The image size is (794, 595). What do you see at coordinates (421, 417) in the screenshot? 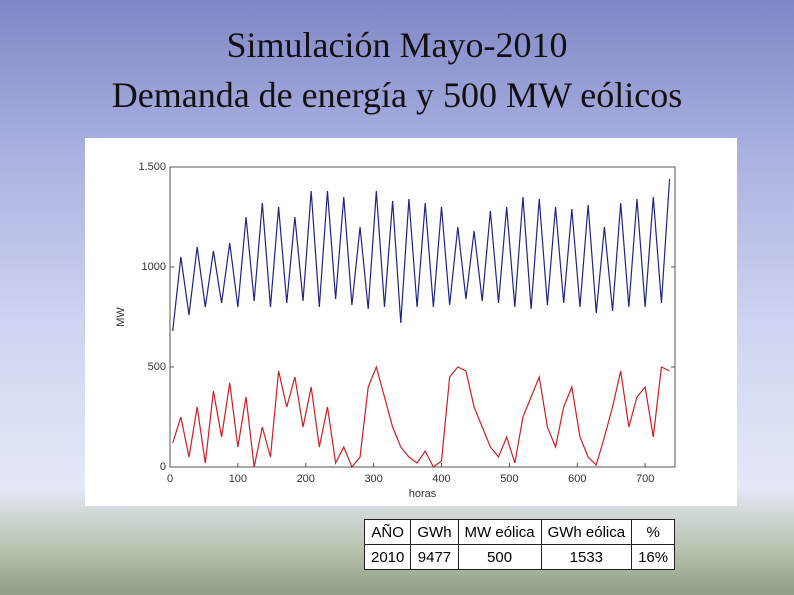
I see `series-line` at bounding box center [421, 417].